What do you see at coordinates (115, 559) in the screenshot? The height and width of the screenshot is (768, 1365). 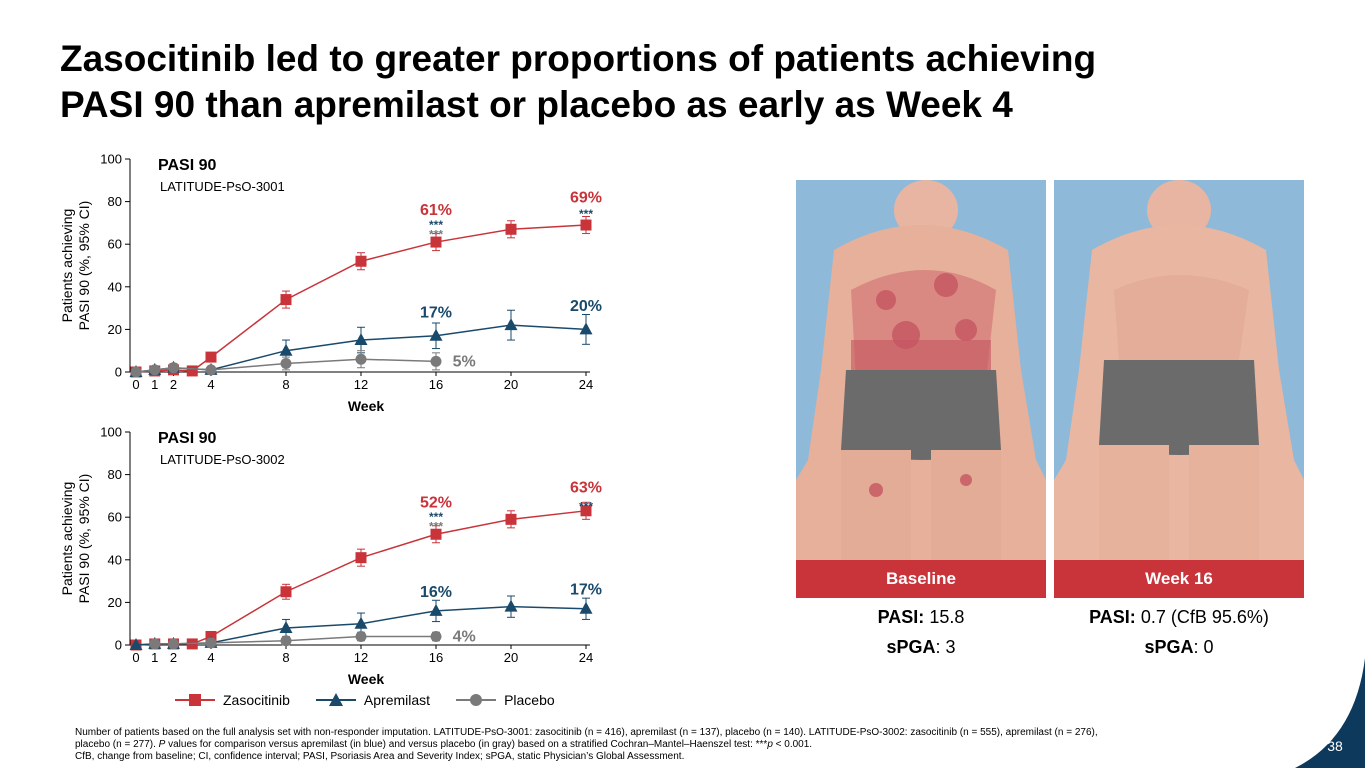 I see `chart-2-y-tick-label-40: 40` at bounding box center [115, 559].